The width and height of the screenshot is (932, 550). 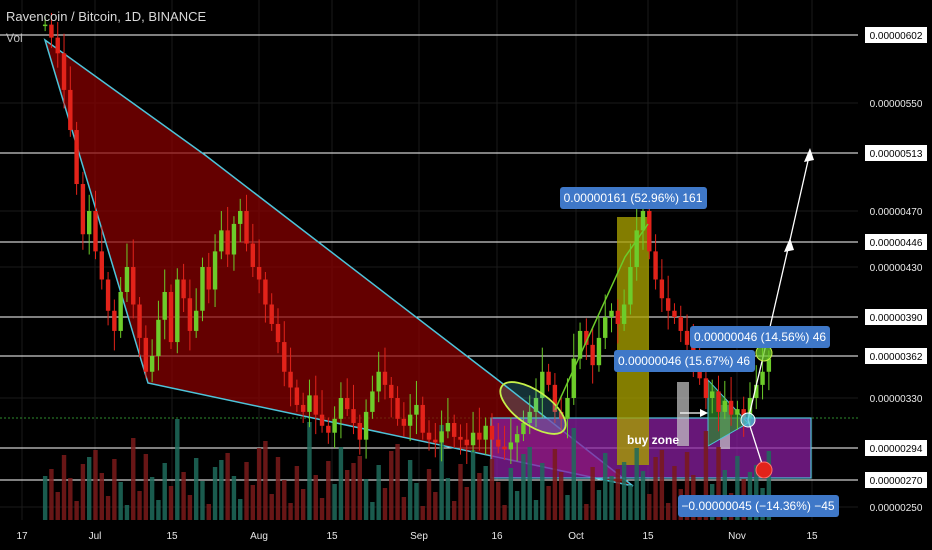 What do you see at coordinates (429, 536) in the screenshot?
I see `time-axis-bg` at bounding box center [429, 536].